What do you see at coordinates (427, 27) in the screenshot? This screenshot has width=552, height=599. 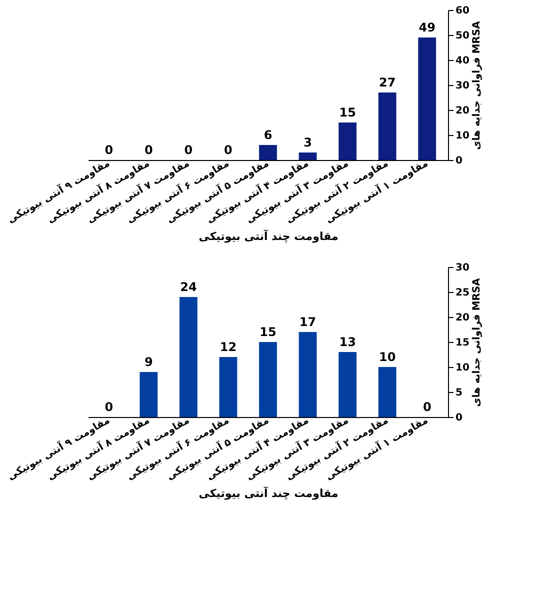 I see `data-label: 49` at bounding box center [427, 27].